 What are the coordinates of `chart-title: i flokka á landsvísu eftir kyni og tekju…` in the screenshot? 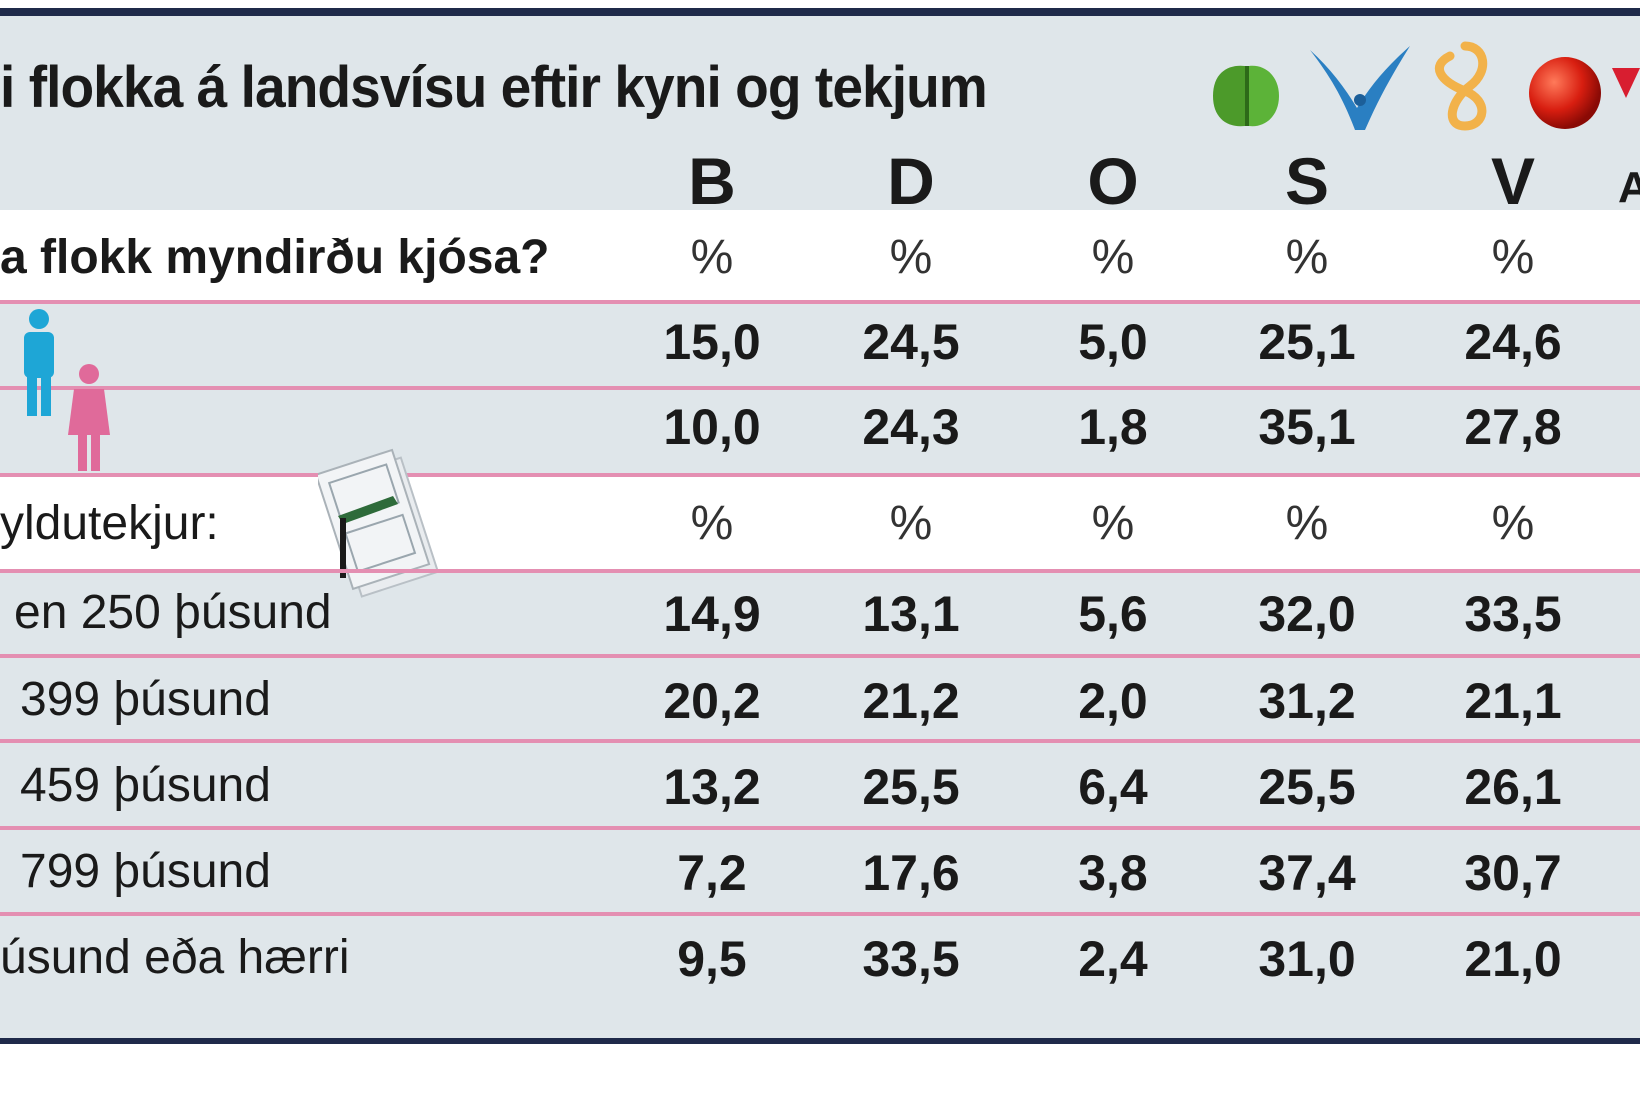 It's located at (494, 87).